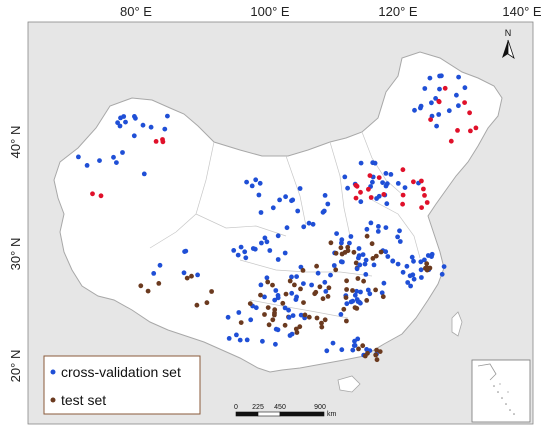 The height and width of the screenshot is (438, 550). I want to click on hainan-island, so click(349, 384).